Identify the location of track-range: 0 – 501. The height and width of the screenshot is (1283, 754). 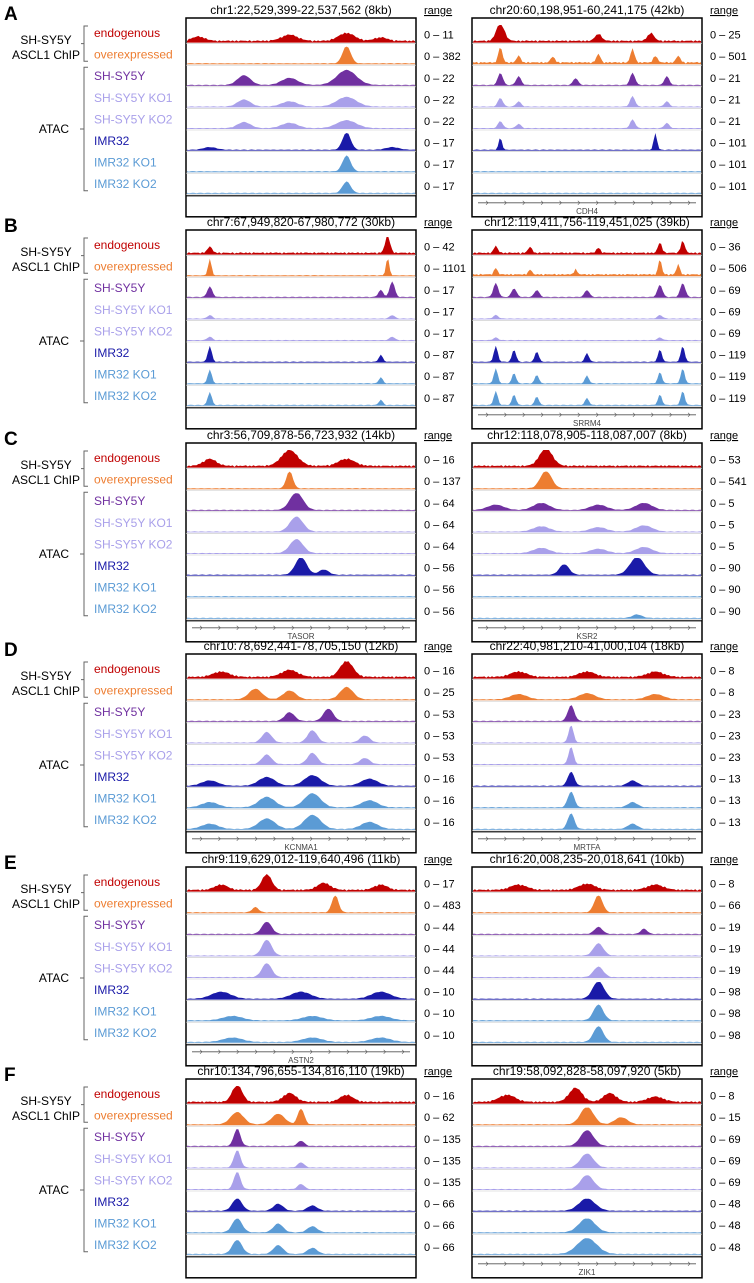
(728, 57).